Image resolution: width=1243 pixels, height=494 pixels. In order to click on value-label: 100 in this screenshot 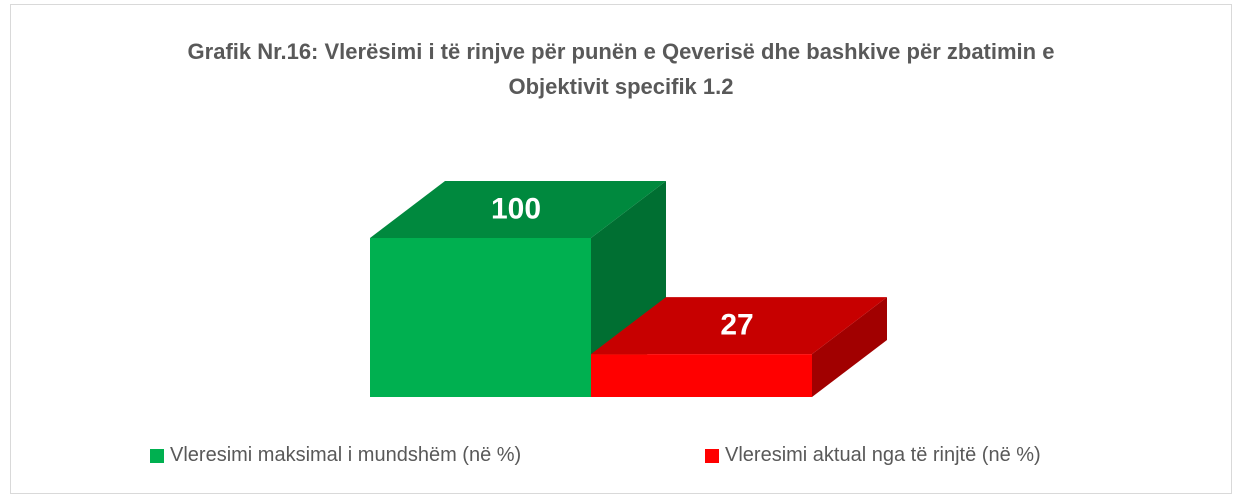, I will do `click(516, 208)`.